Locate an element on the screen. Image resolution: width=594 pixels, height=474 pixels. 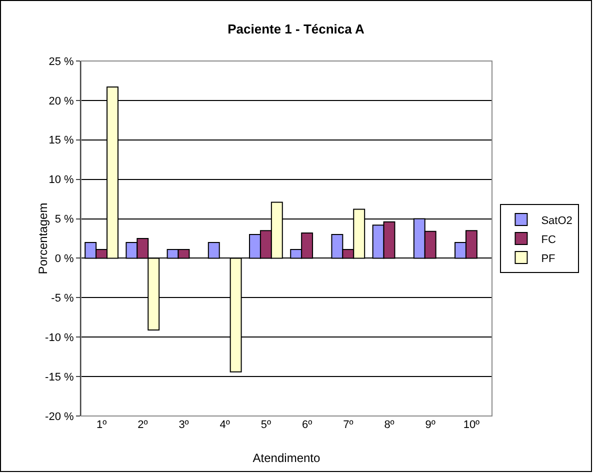
x-tick-label: 10º is located at coordinates (471, 425).